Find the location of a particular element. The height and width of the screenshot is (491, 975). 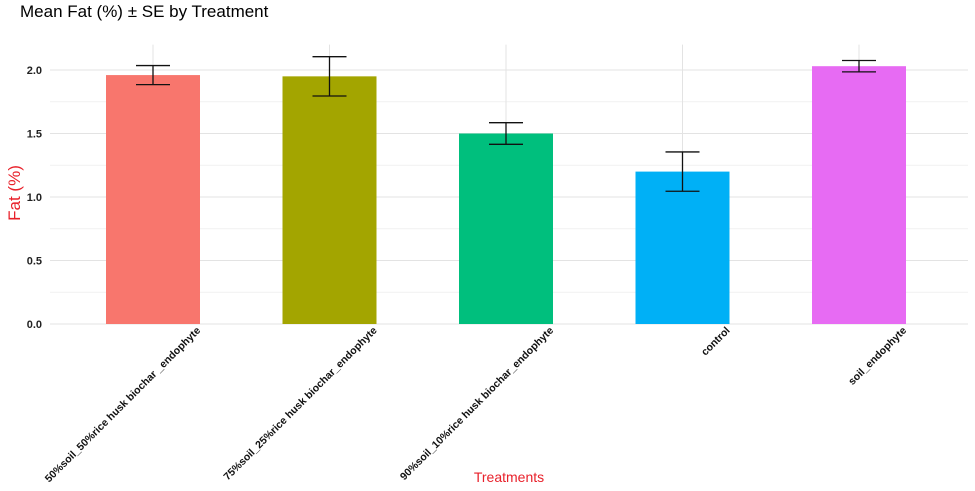

x-tick-label: 75%soil_25%rice husk biochar_endophyte is located at coordinates (300, 404).